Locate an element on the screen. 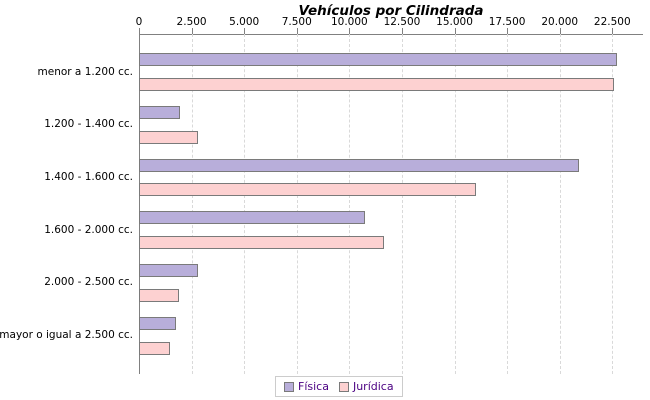 The image size is (650, 400). category-label: 1.600 - 2.000 cc. is located at coordinates (88, 229).